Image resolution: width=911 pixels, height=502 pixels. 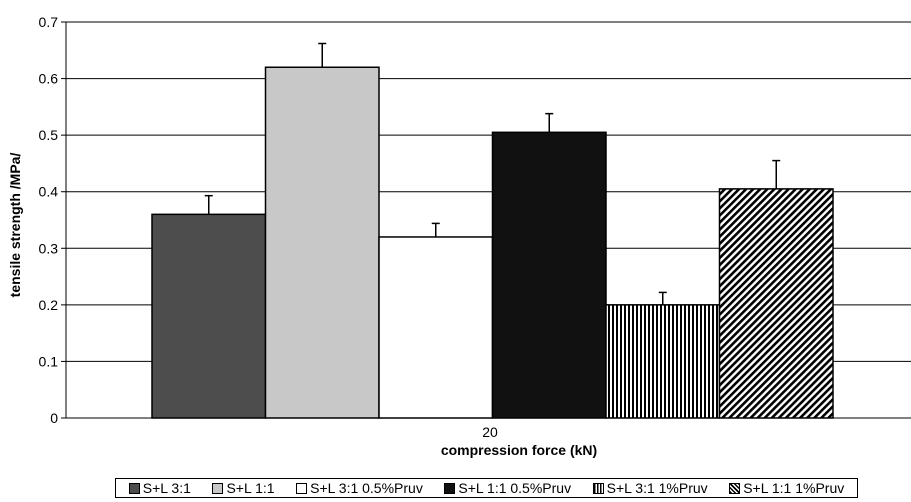 I want to click on y-tick-label: 0.3, so click(x=49, y=248).